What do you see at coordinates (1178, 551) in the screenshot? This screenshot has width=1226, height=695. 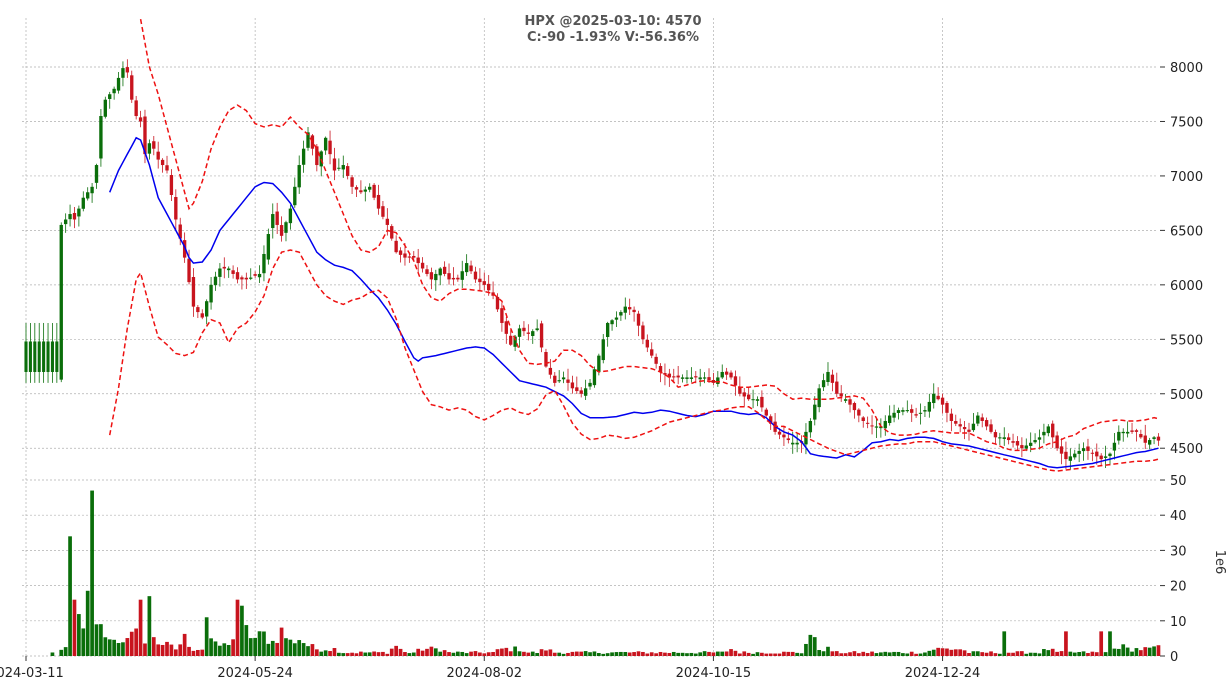 I see `volume-tick-label: 30` at bounding box center [1178, 551].